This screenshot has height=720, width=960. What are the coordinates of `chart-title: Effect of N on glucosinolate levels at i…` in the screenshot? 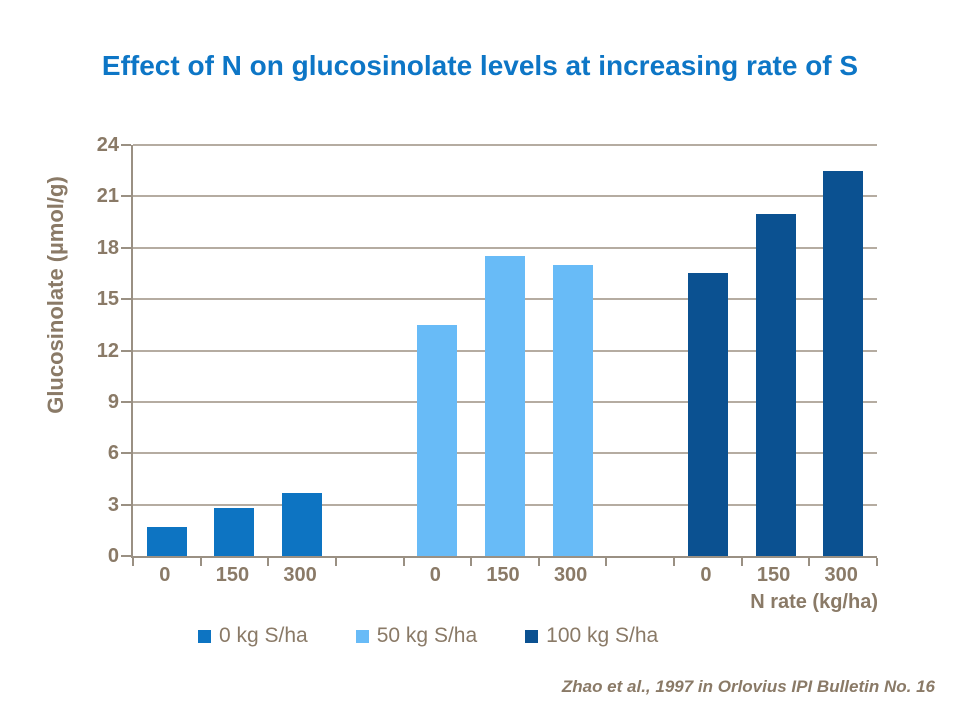 It's located at (480, 65).